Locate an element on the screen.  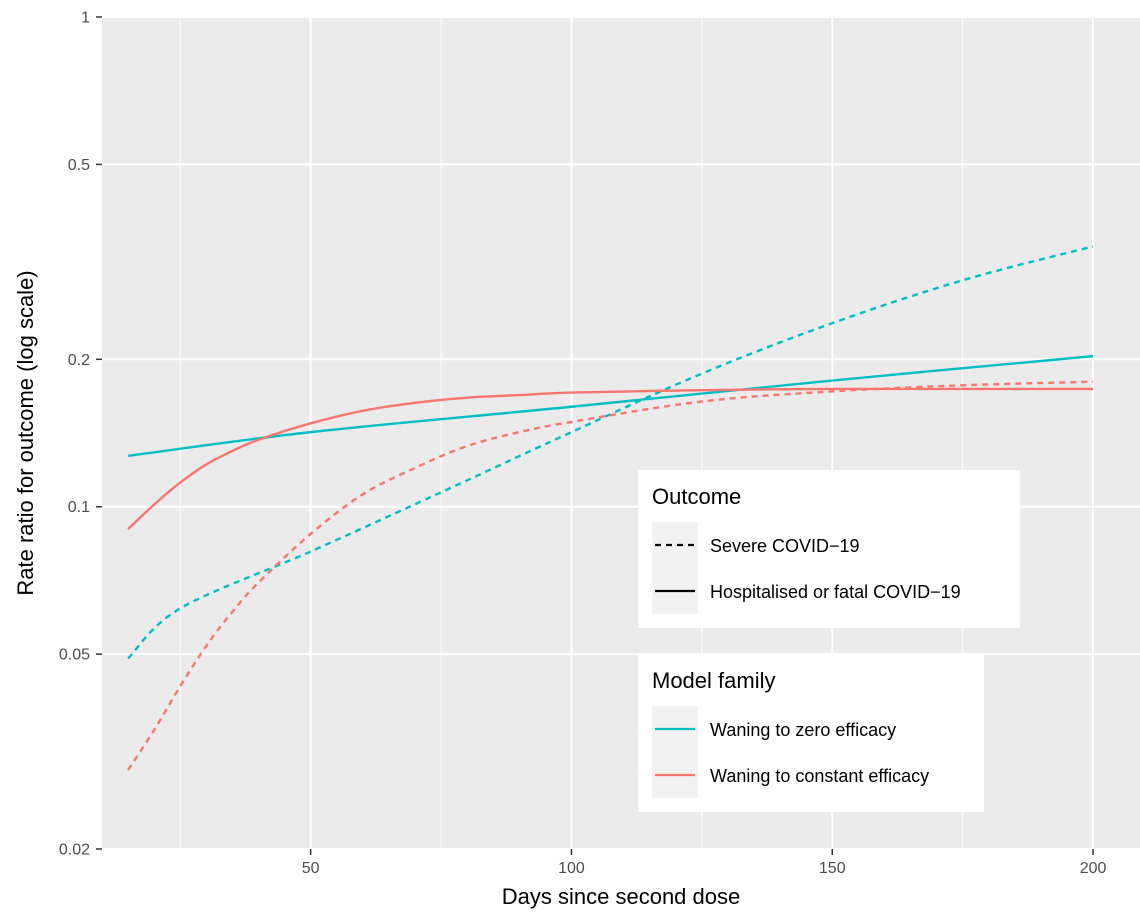
y-tick-label: 0.2 is located at coordinates (79, 360).